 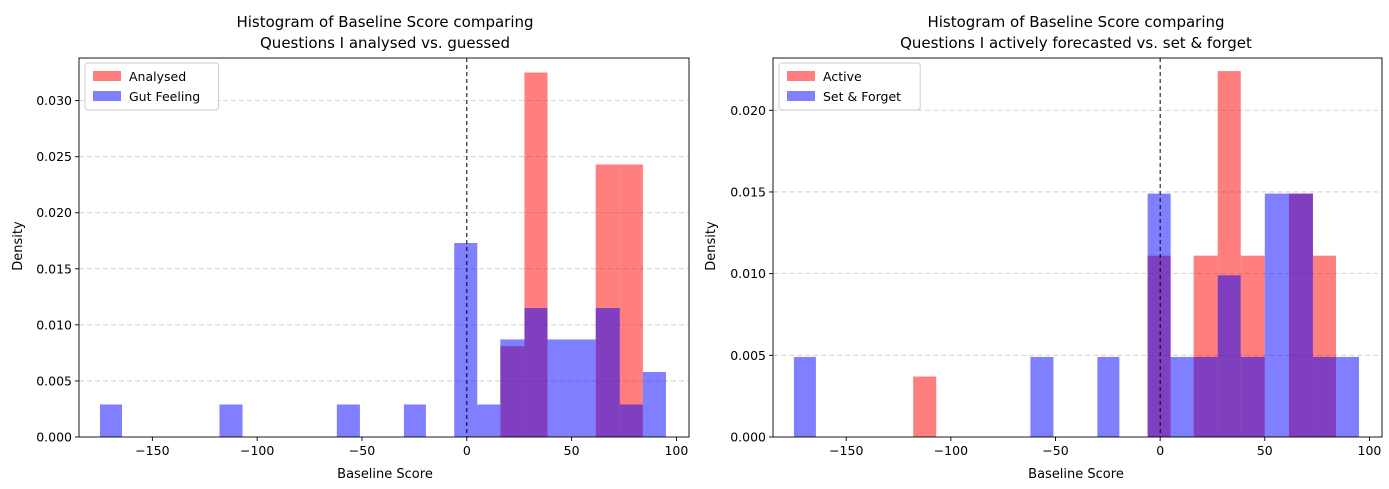 What do you see at coordinates (152, 86) in the screenshot?
I see `legend: Analysed Gut Feeling` at bounding box center [152, 86].